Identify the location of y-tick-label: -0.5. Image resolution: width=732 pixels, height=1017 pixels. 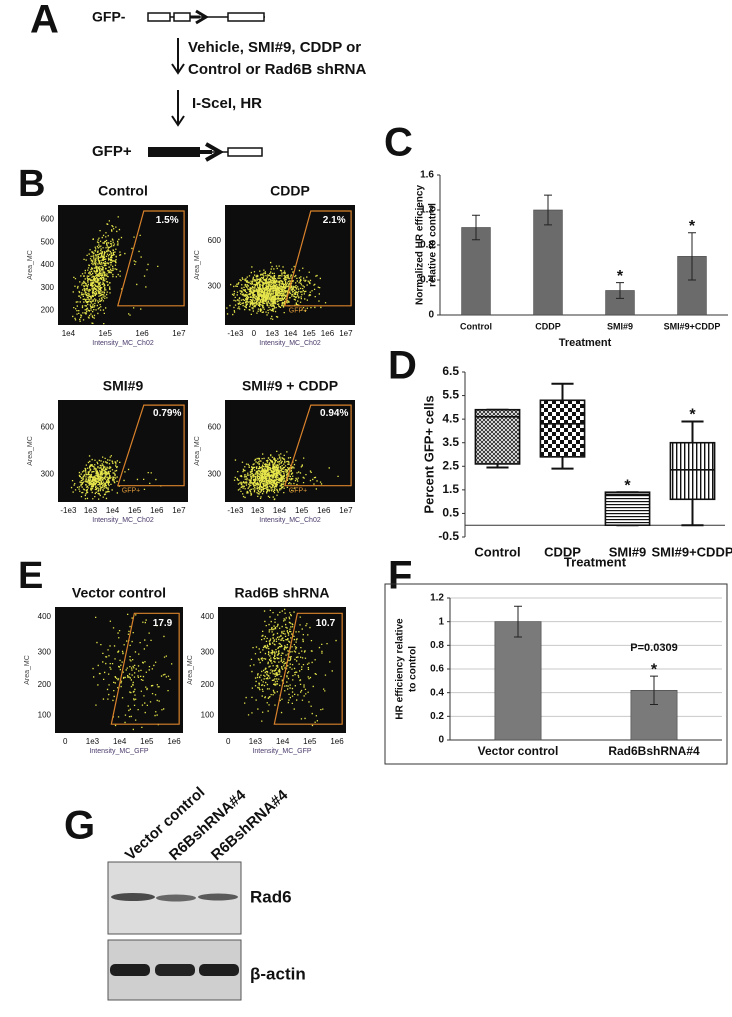
(448, 536).